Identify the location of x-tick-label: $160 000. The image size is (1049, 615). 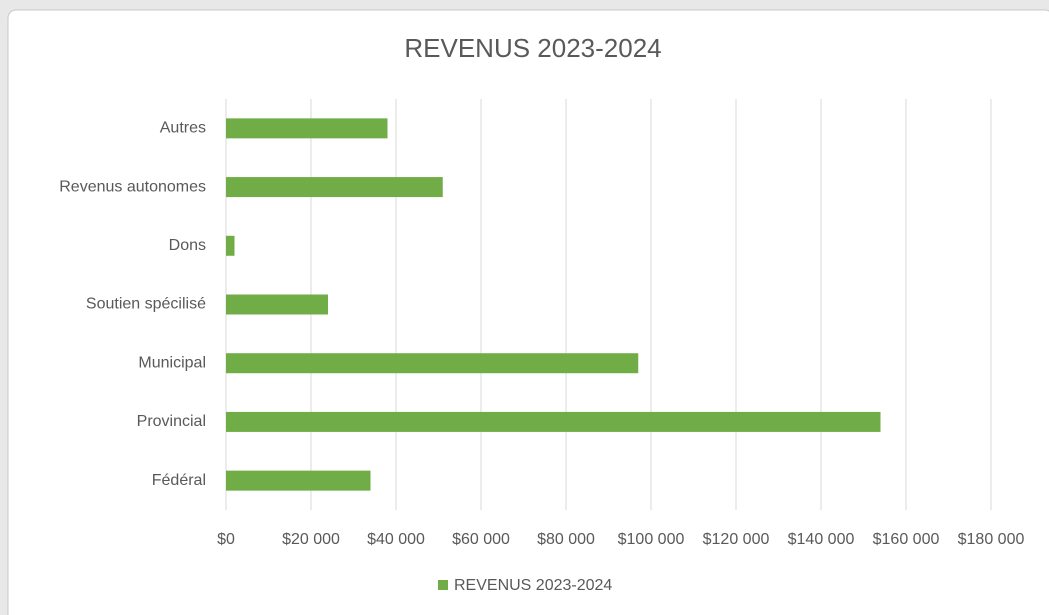
(906, 539).